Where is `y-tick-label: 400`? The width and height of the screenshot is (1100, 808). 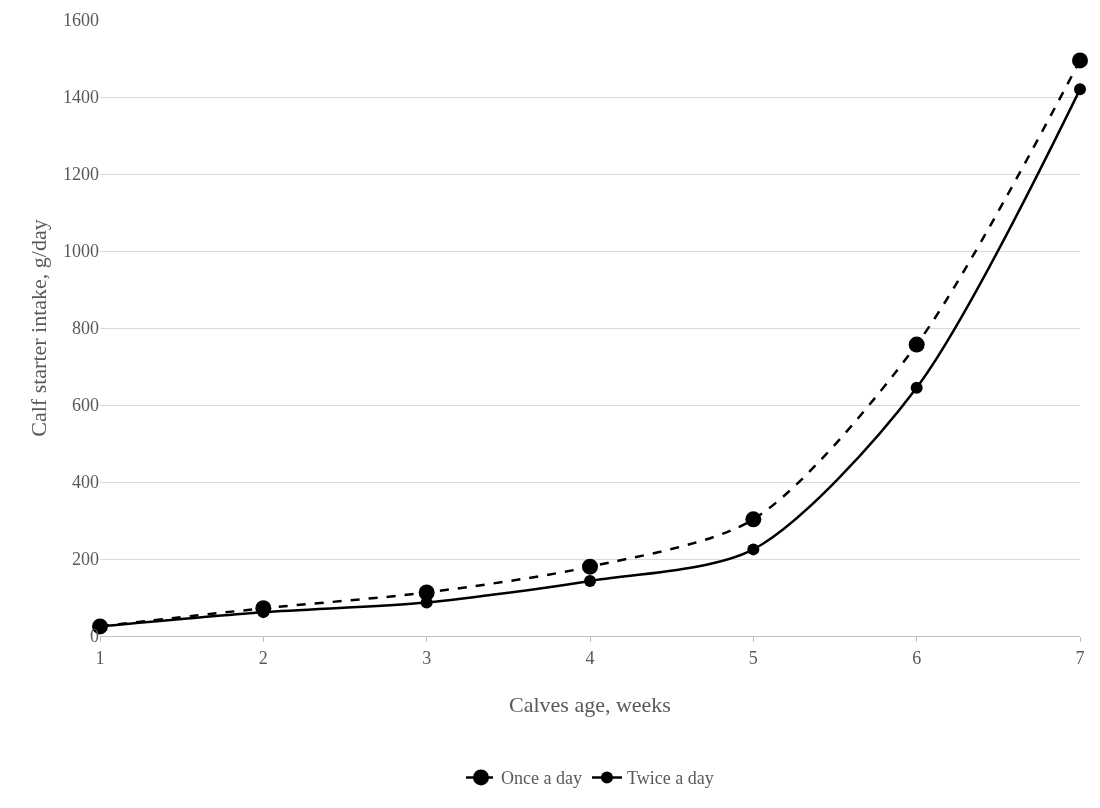 y-tick-label: 400 is located at coordinates (85, 482).